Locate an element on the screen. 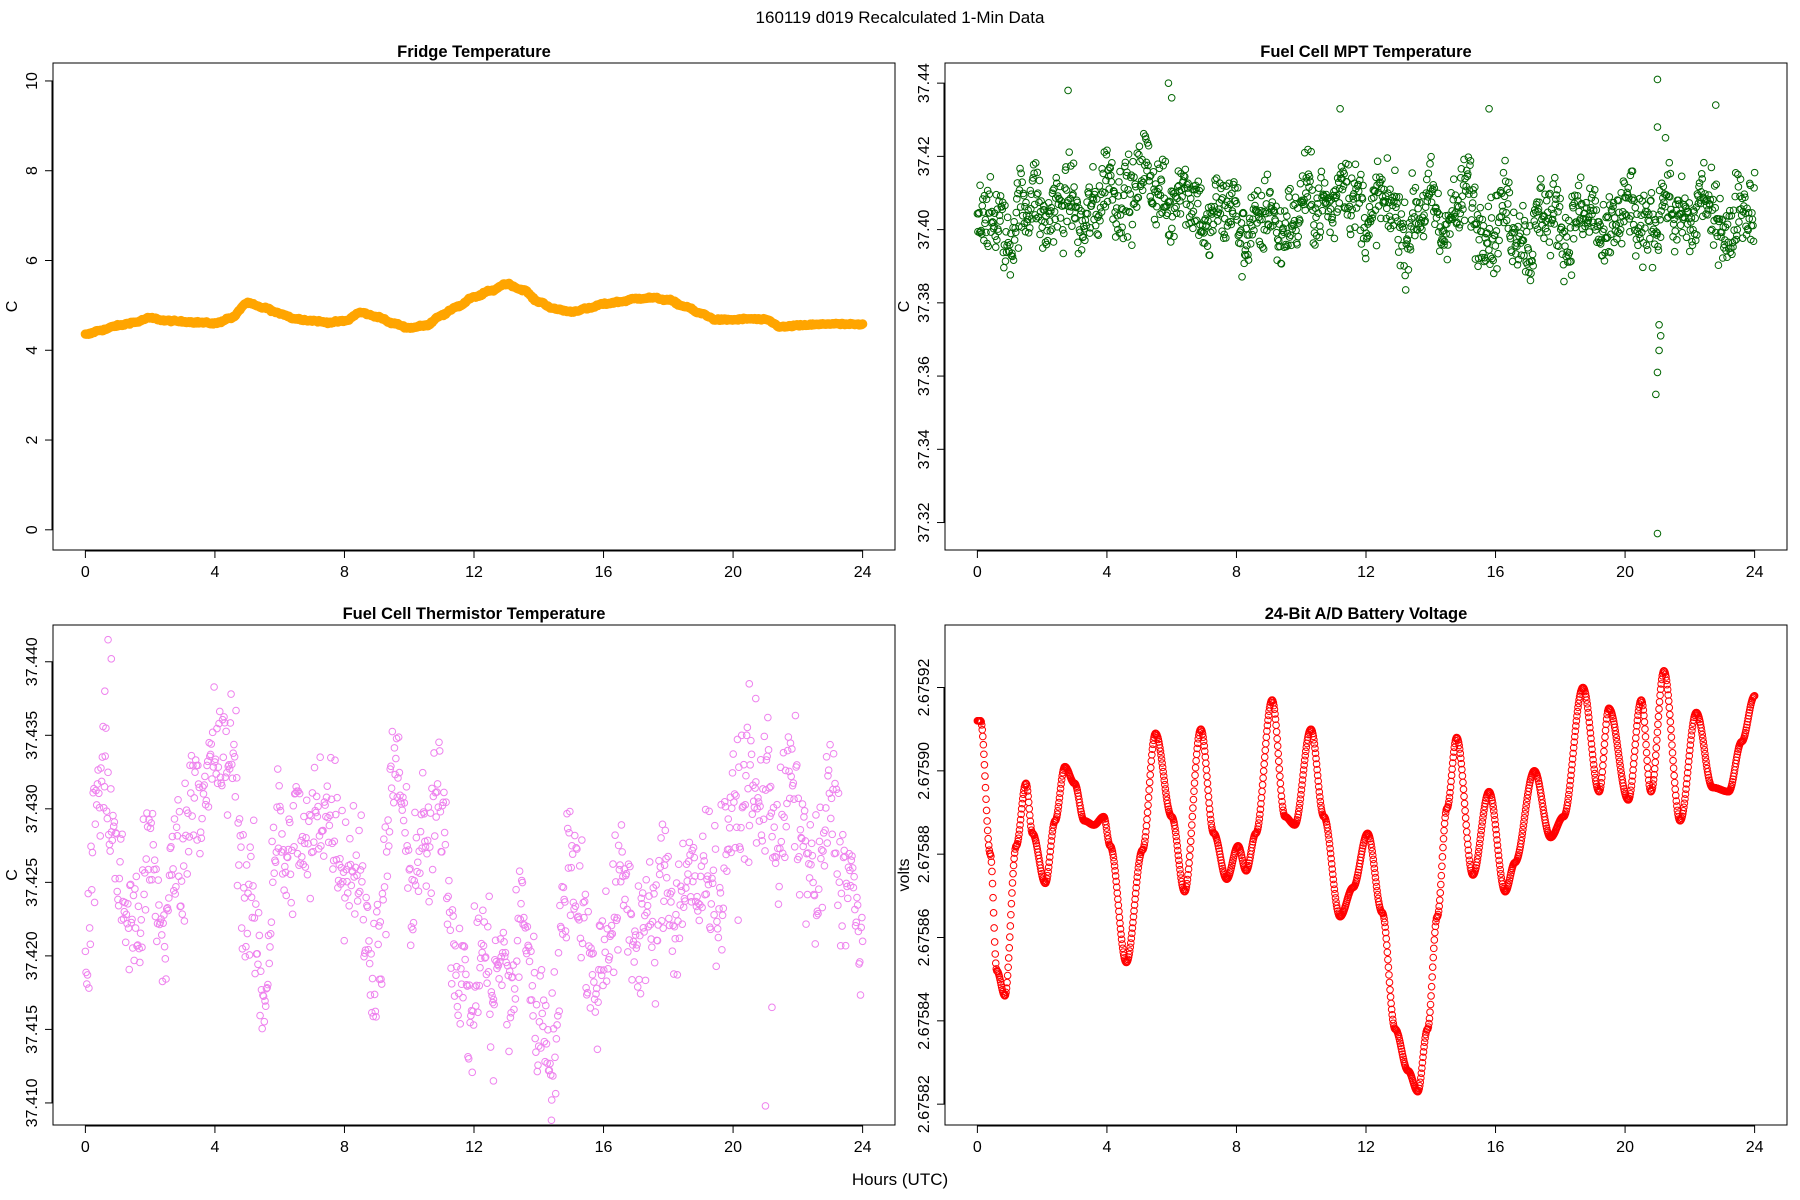  x-tick-label: 20 is located at coordinates (733, 572).